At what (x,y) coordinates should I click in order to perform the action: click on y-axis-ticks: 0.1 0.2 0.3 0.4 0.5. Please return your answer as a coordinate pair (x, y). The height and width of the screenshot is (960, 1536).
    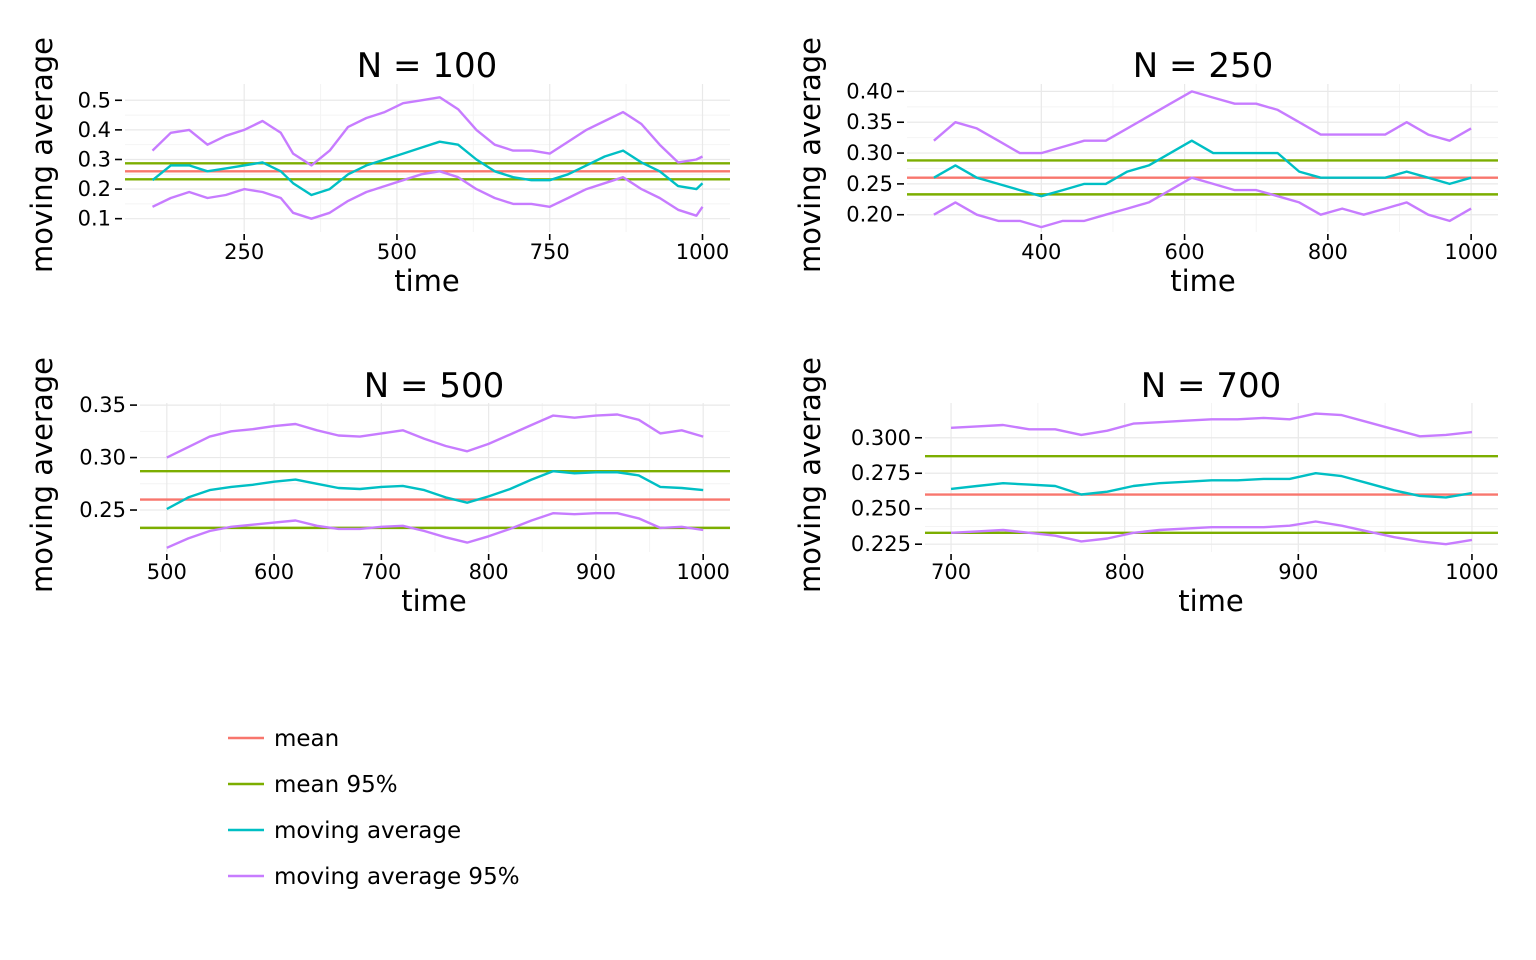
    Looking at the image, I should click on (100, 159).